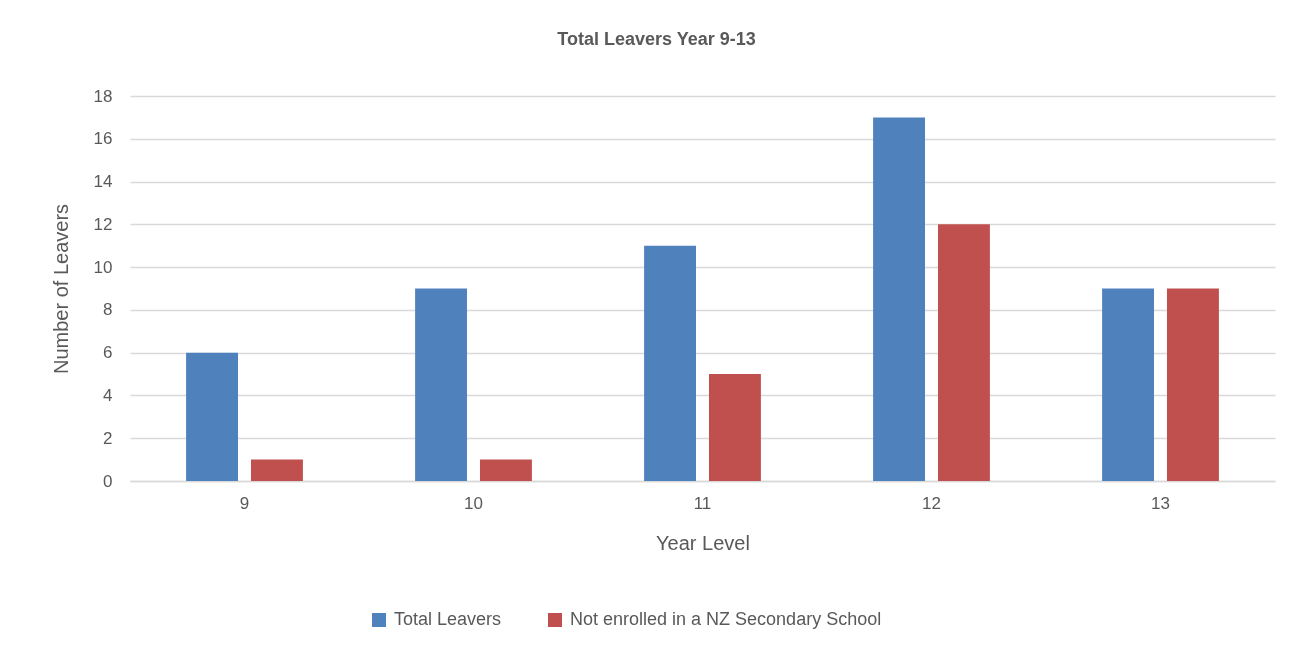 The width and height of the screenshot is (1292, 652). I want to click on y-tick-label: 10, so click(103, 267).